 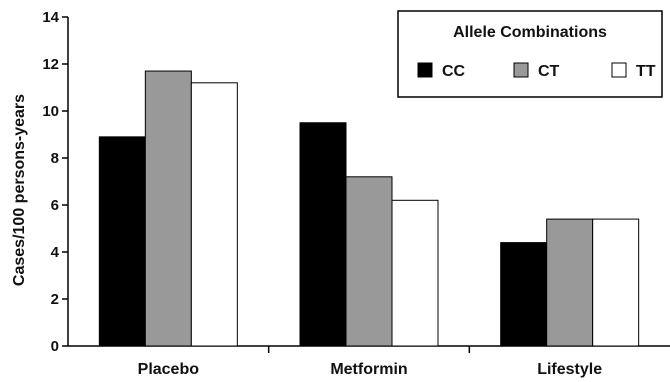 I want to click on bar-ct-placebo, so click(x=168, y=208).